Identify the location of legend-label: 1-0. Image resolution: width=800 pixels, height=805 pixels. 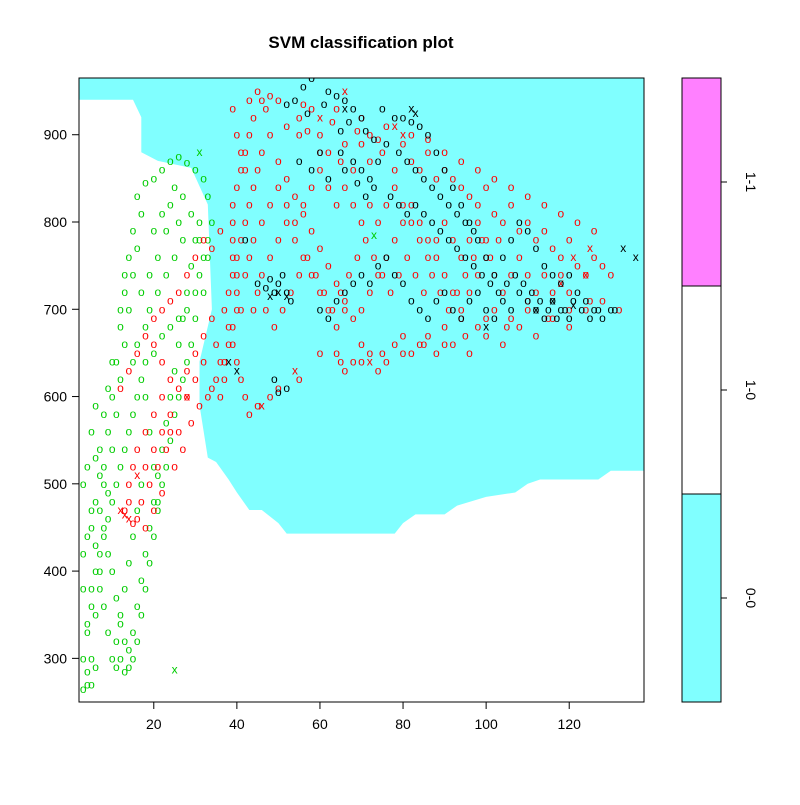
(751, 390).